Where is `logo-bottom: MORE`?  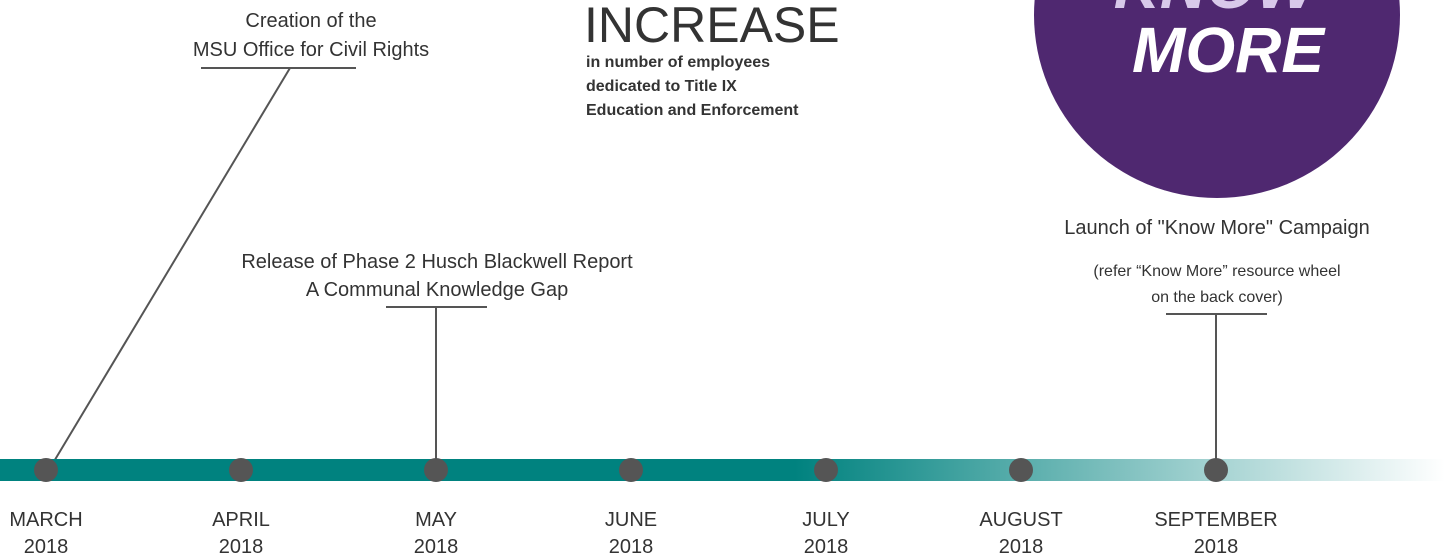
logo-bottom: MORE is located at coordinates (1229, 50).